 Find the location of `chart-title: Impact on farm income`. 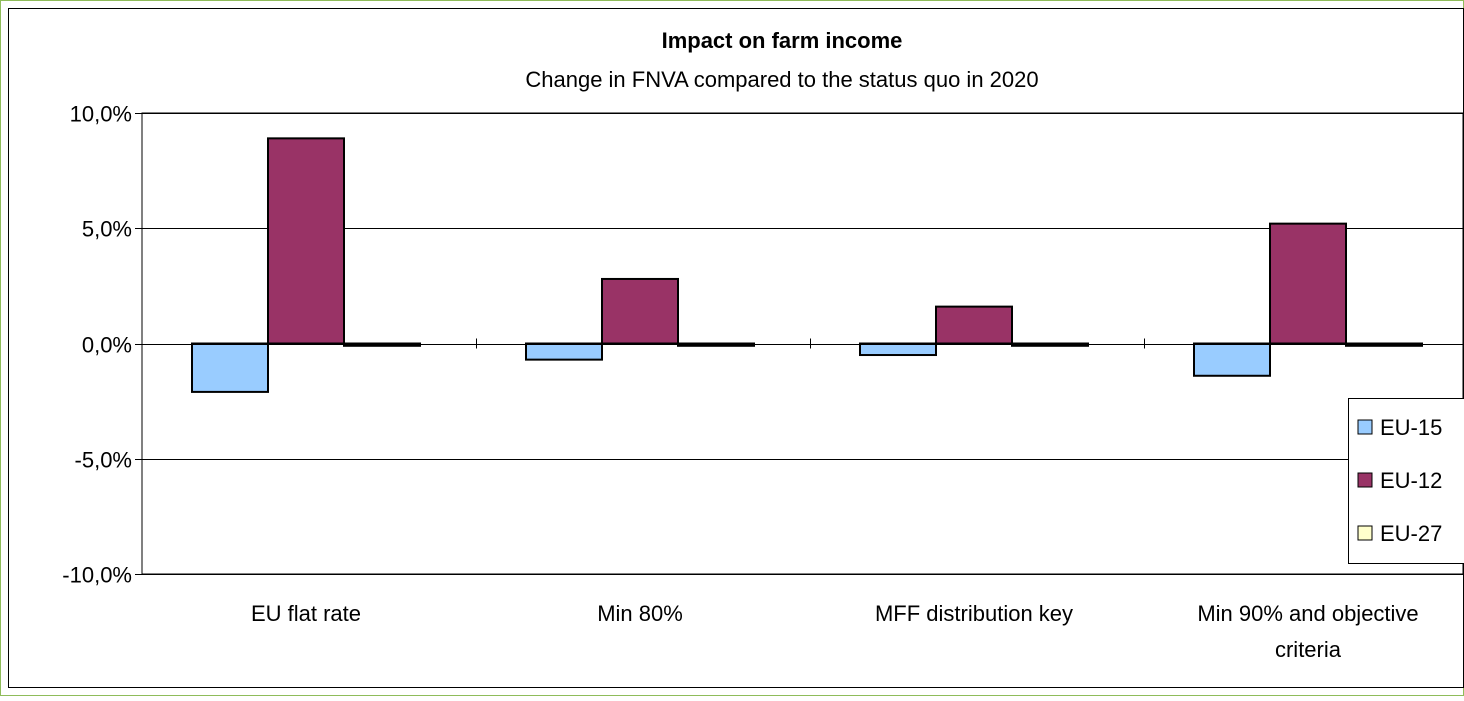

chart-title: Impact on farm income is located at coordinates (782, 40).